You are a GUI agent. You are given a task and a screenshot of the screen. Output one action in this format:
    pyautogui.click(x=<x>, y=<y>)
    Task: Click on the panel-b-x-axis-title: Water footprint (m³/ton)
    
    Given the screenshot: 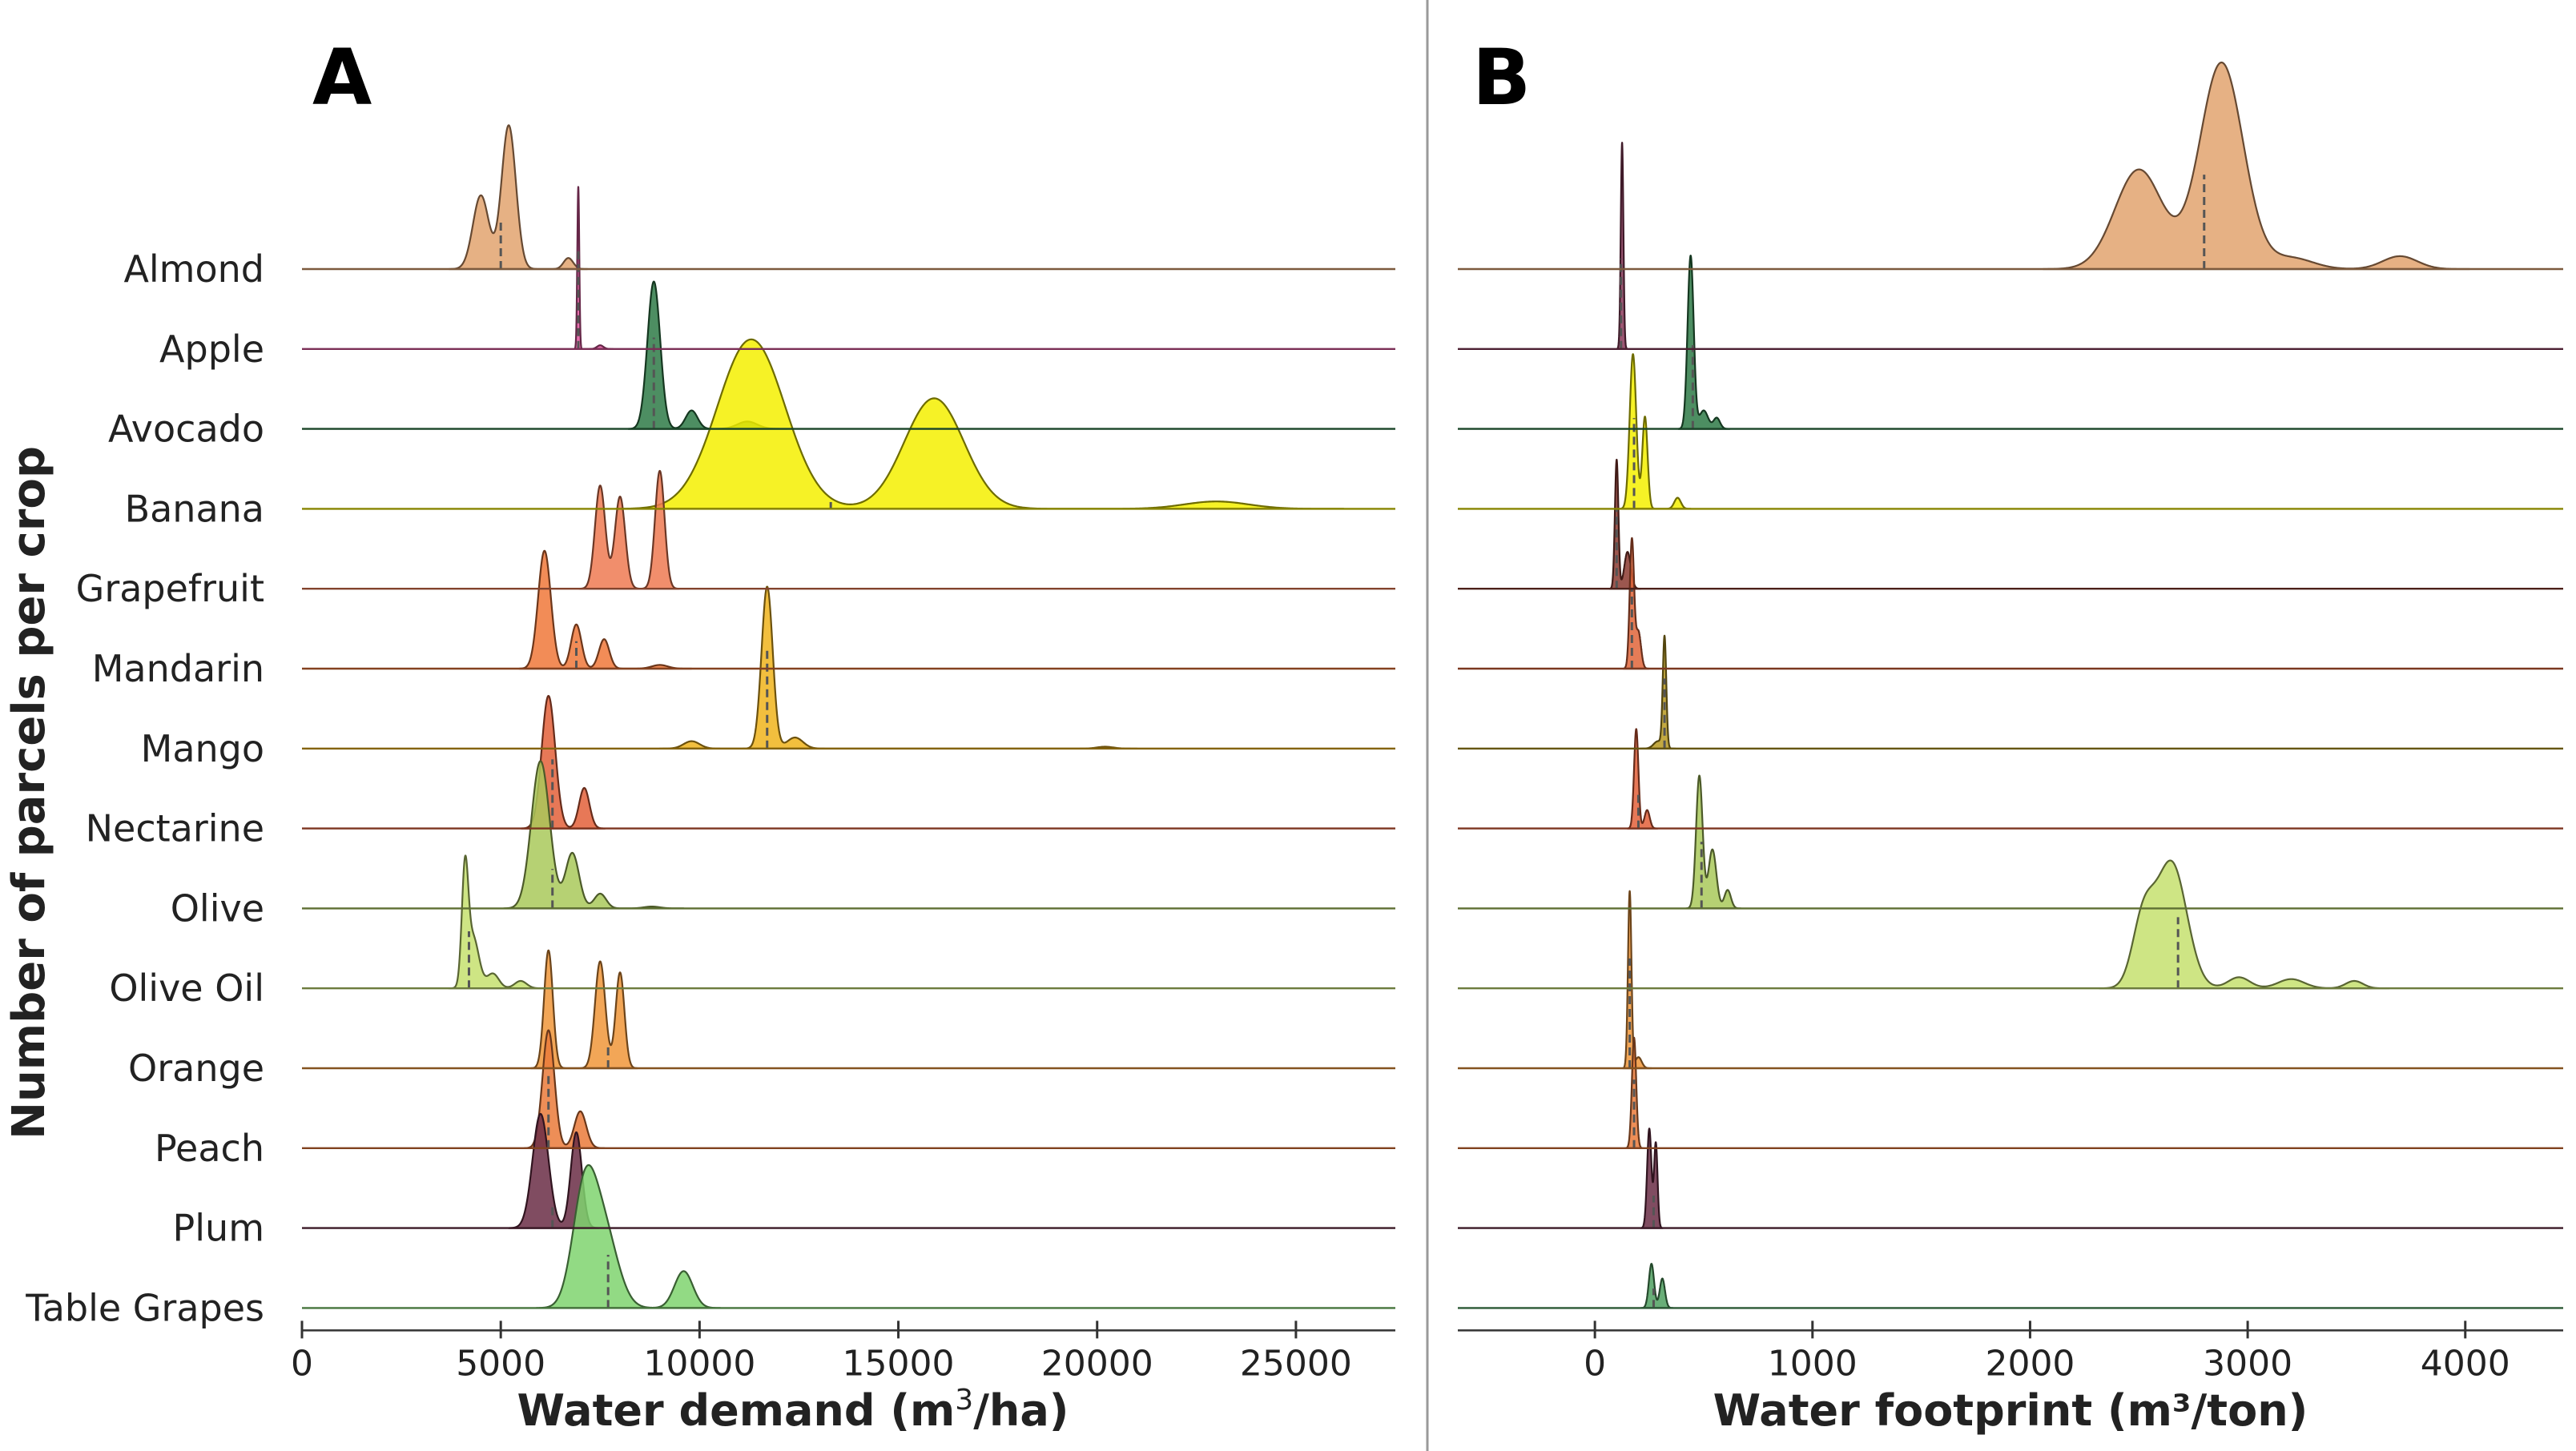 What is the action you would take?
    pyautogui.click(x=2011, y=1410)
    